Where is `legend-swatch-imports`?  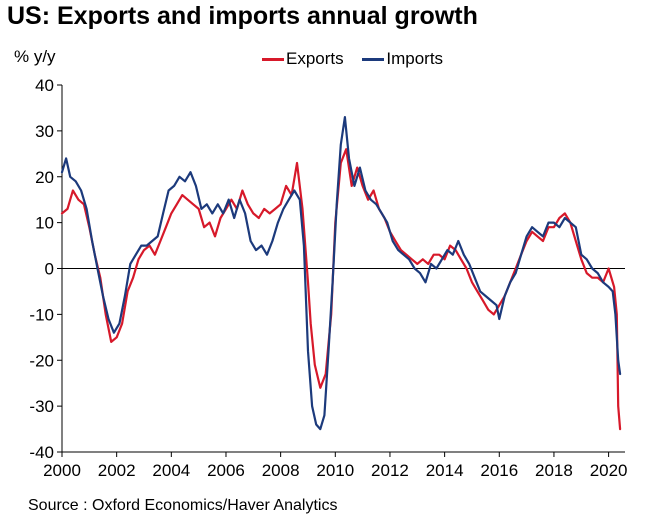 legend-swatch-imports is located at coordinates (373, 60).